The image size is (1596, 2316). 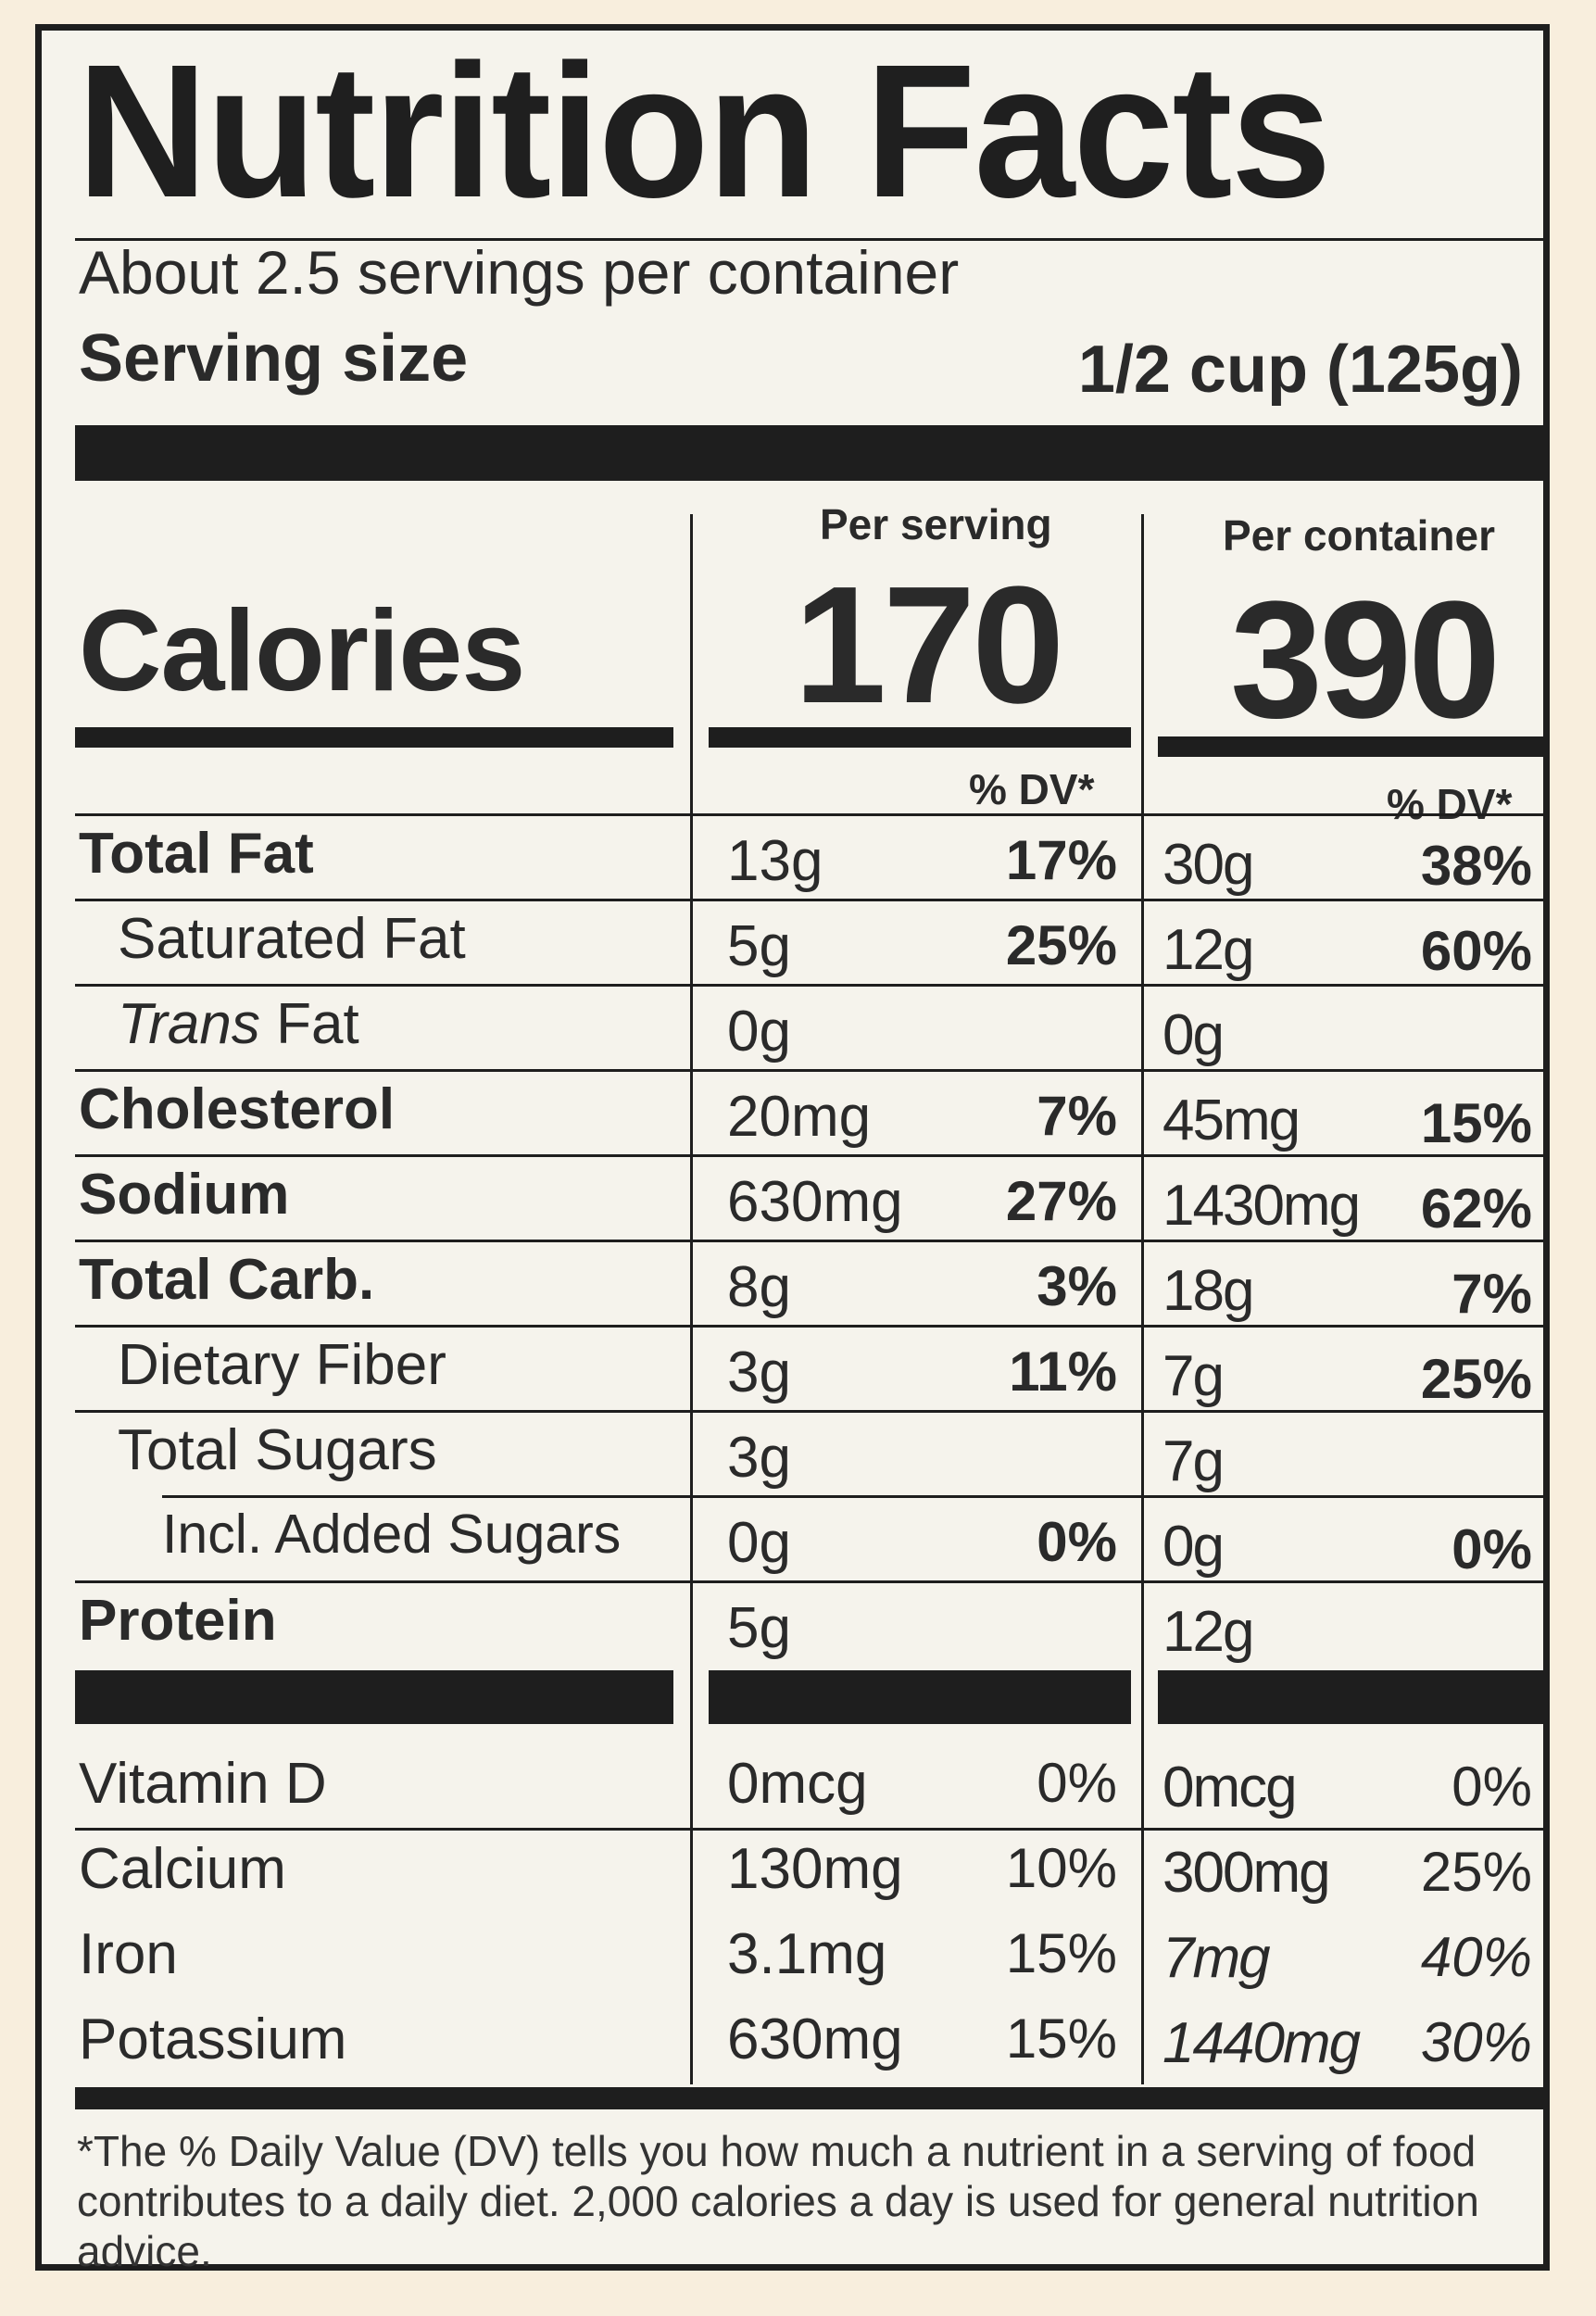 I want to click on thick-divider-serving, so click(x=920, y=1697).